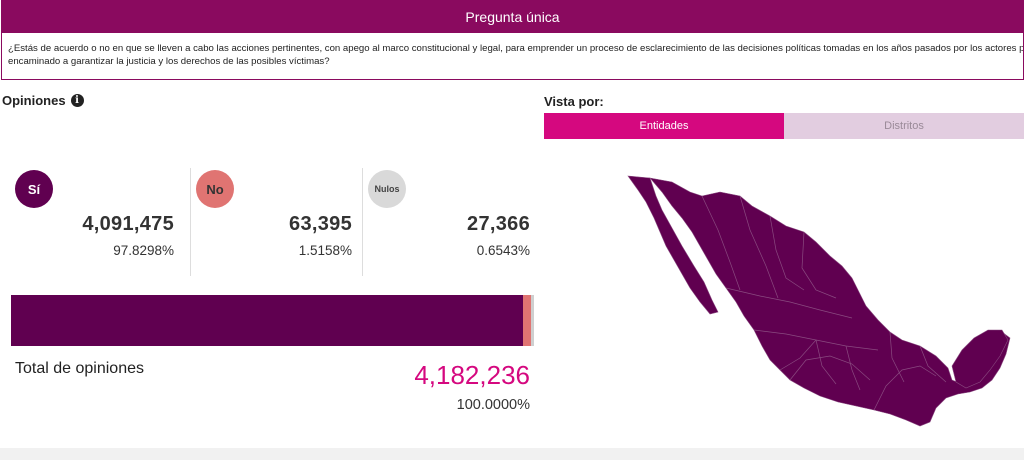 The height and width of the screenshot is (460, 1024). What do you see at coordinates (215, 189) in the screenshot?
I see `no-badge: No` at bounding box center [215, 189].